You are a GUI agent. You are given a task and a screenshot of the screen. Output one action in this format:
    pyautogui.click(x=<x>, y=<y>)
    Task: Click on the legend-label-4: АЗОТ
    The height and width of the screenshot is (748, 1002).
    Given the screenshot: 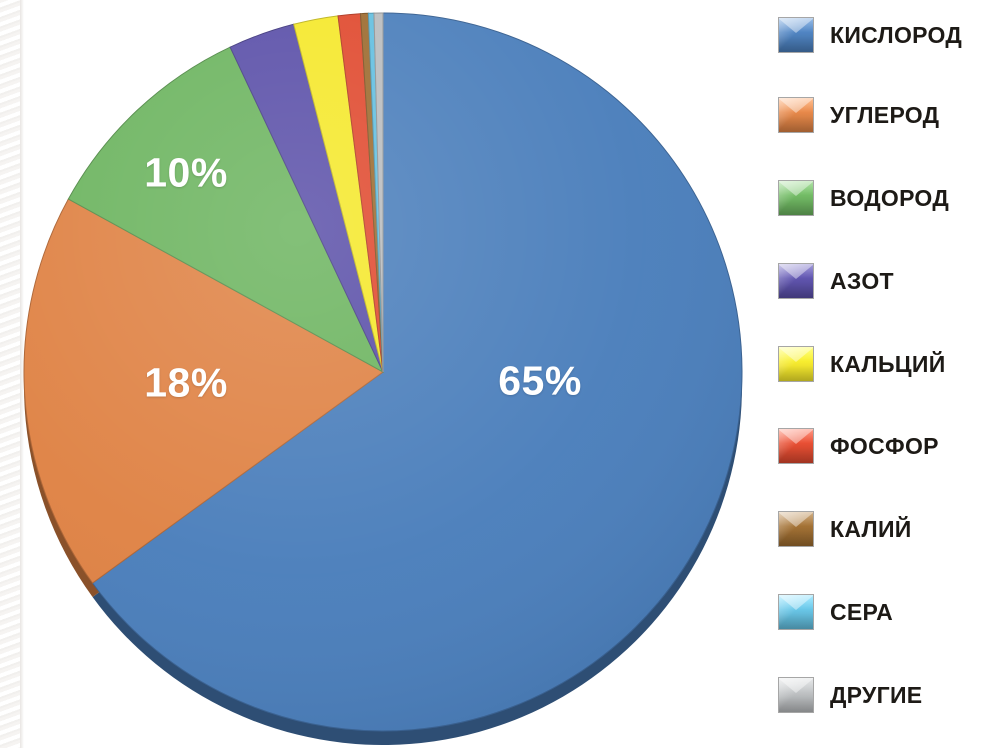 What is the action you would take?
    pyautogui.click(x=862, y=280)
    